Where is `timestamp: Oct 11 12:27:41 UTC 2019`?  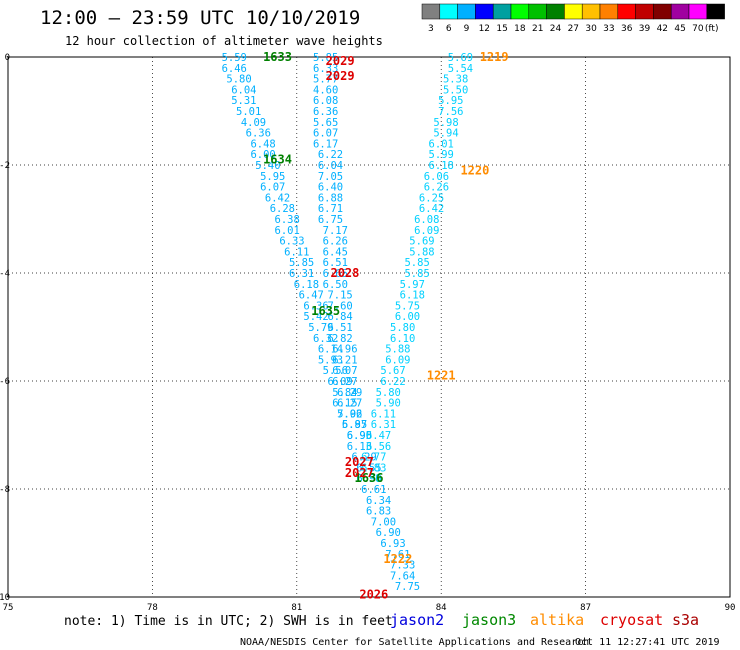 timestamp: Oct 11 12:27:41 UTC 2019 is located at coordinates (647, 642).